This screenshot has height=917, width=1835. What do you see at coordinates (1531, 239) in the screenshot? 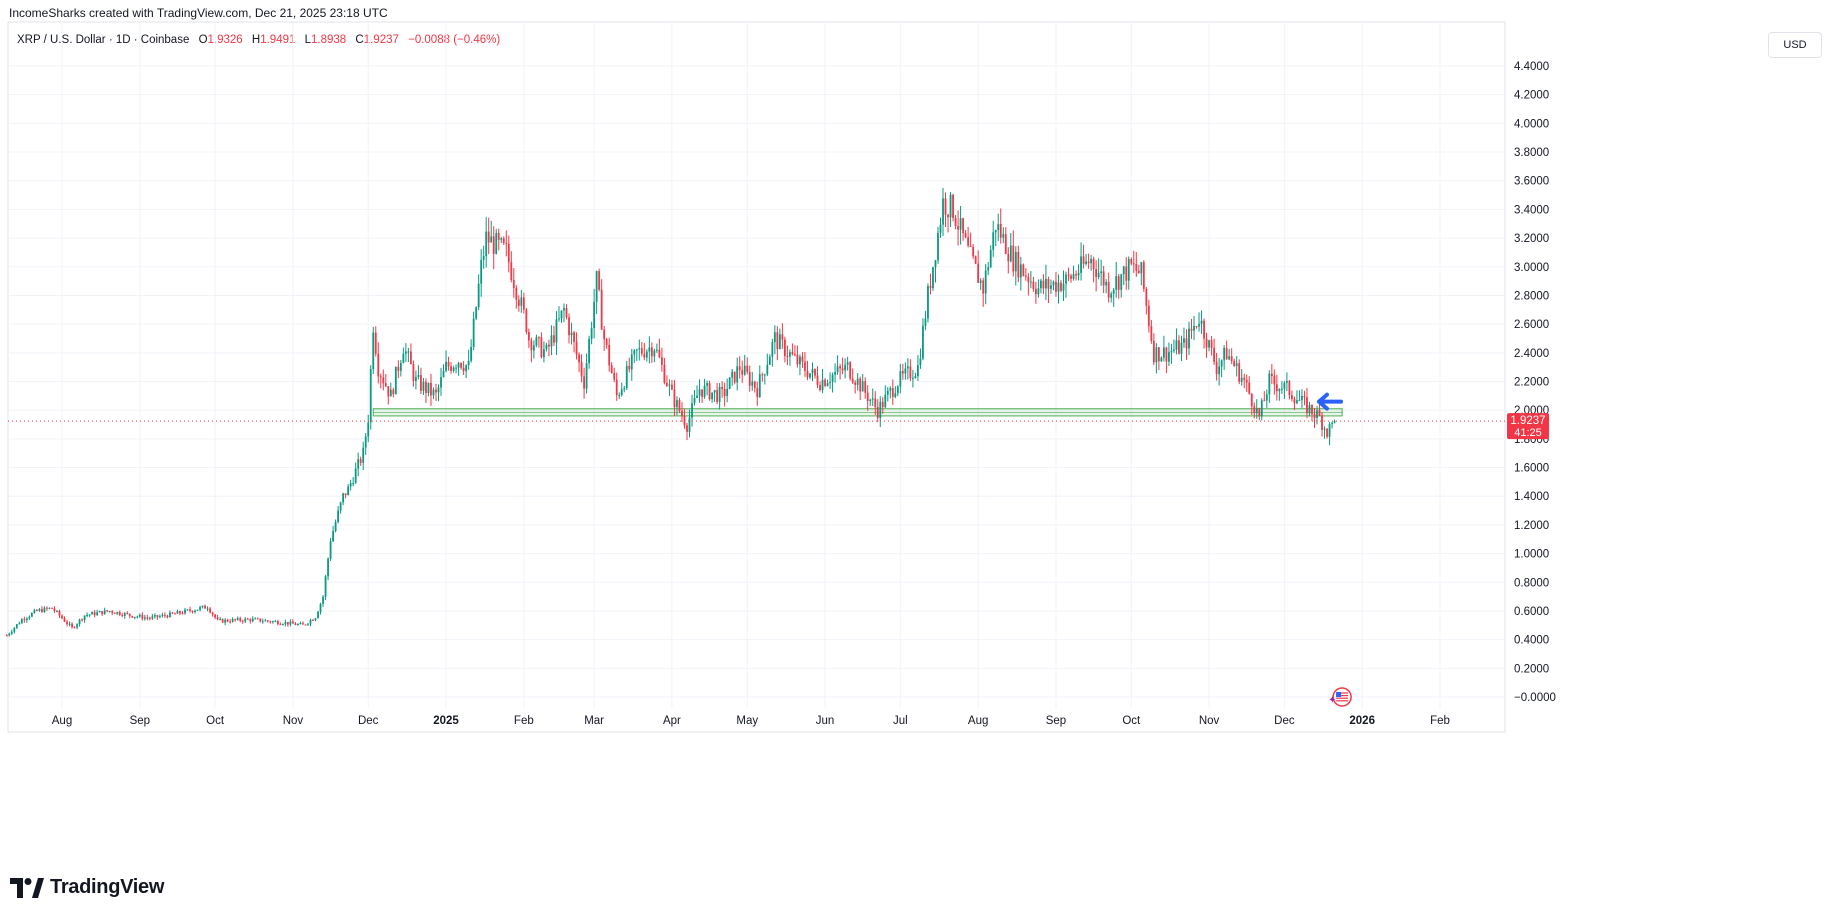
I see `y-tick-label: 3.2000` at bounding box center [1531, 239].